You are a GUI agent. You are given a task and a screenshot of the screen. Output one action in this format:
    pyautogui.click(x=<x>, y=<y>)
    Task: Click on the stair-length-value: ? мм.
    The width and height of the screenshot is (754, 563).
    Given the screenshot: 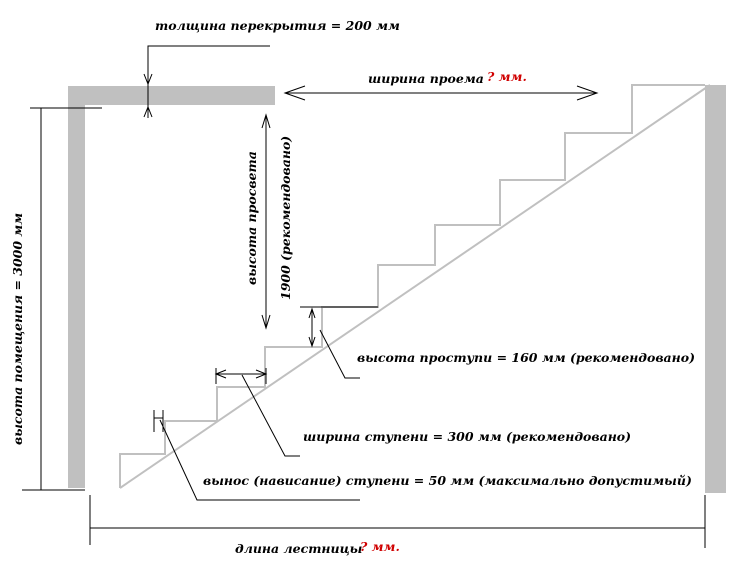 What is the action you would take?
    pyautogui.click(x=380, y=546)
    